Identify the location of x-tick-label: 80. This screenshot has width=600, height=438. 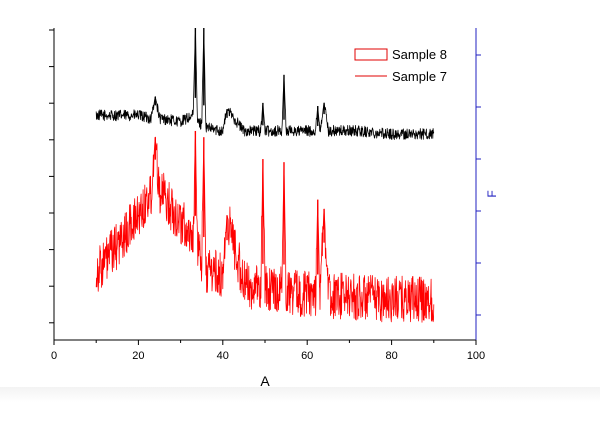
(391, 356).